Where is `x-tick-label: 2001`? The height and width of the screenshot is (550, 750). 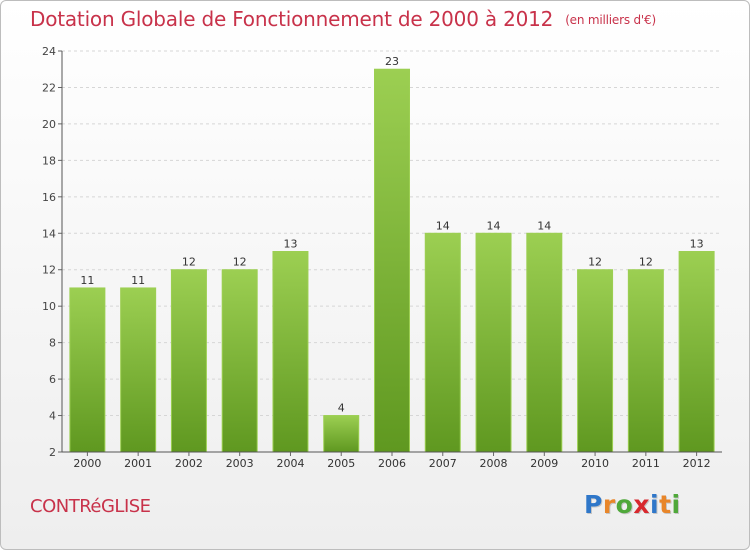
x-tick-label: 2001 is located at coordinates (138, 463).